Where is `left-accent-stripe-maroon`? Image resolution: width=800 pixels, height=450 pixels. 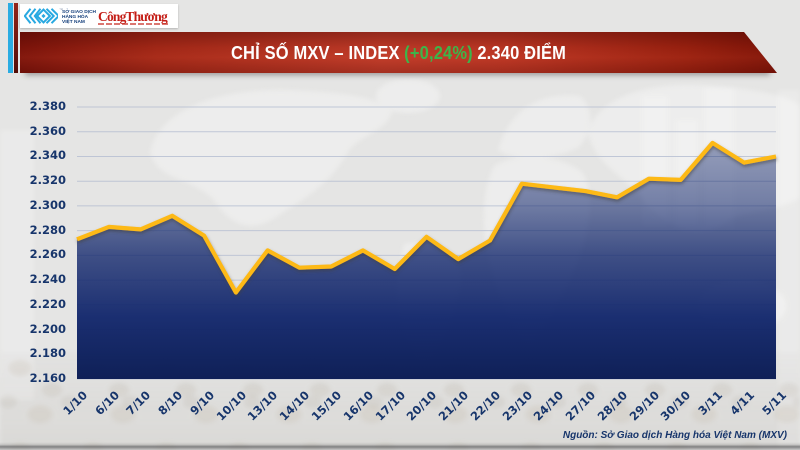 left-accent-stripe-maroon is located at coordinates (15, 38).